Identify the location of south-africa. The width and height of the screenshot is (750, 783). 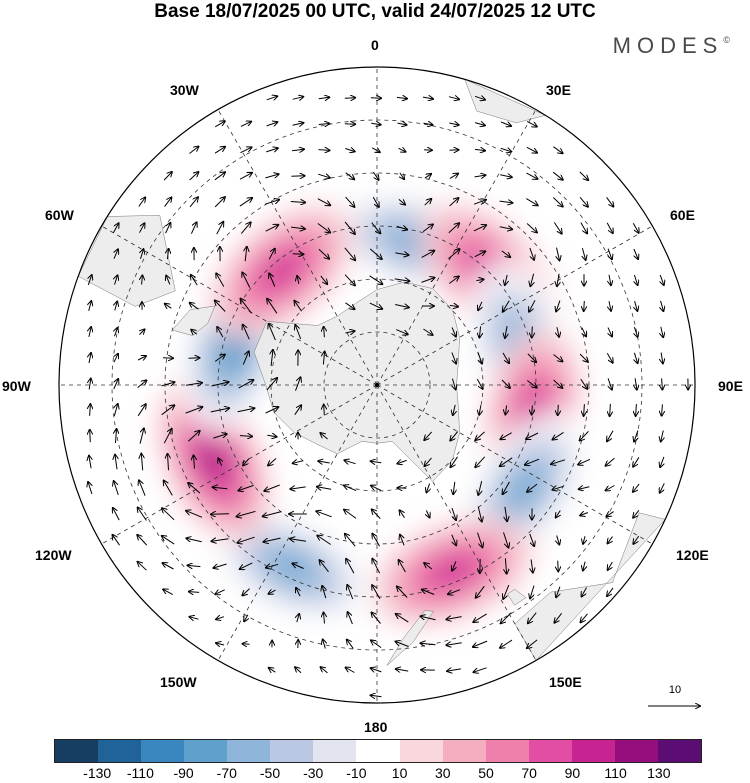
(505, 101).